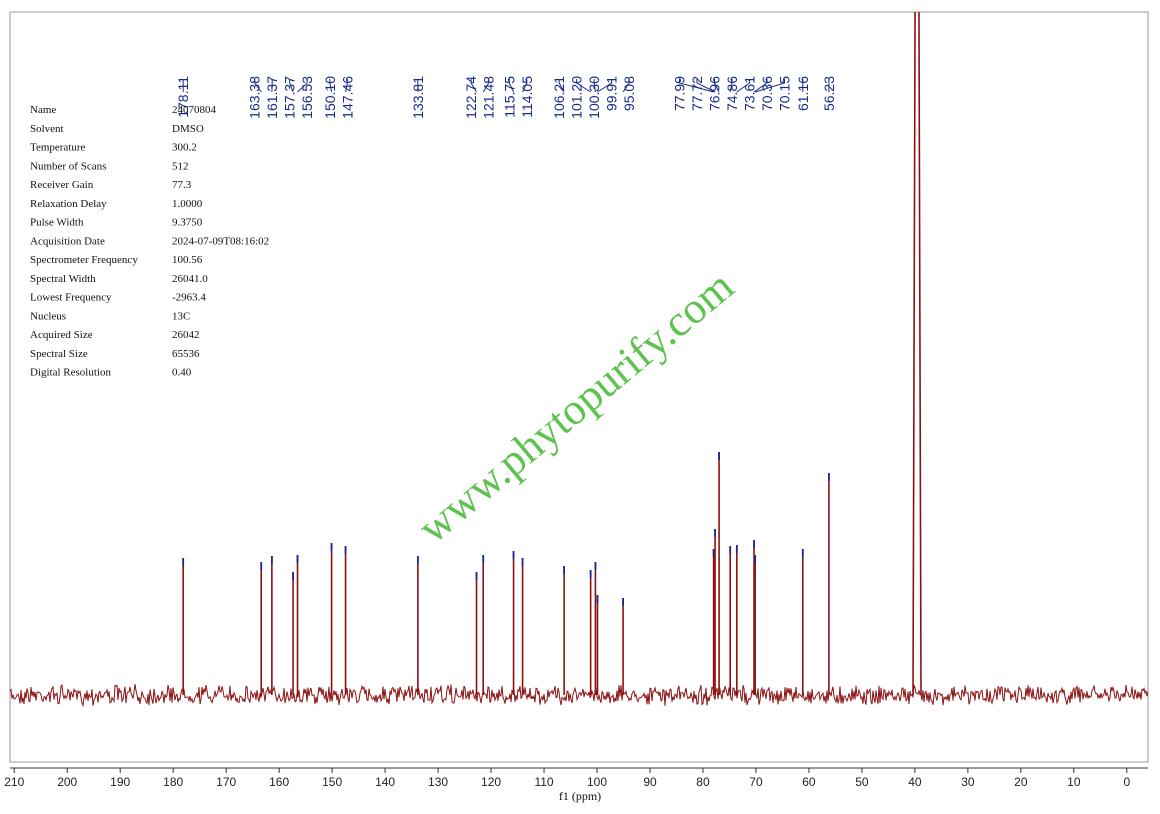 The width and height of the screenshot is (1160, 814). What do you see at coordinates (714, 93) in the screenshot?
I see `peak-label: 76.96` at bounding box center [714, 93].